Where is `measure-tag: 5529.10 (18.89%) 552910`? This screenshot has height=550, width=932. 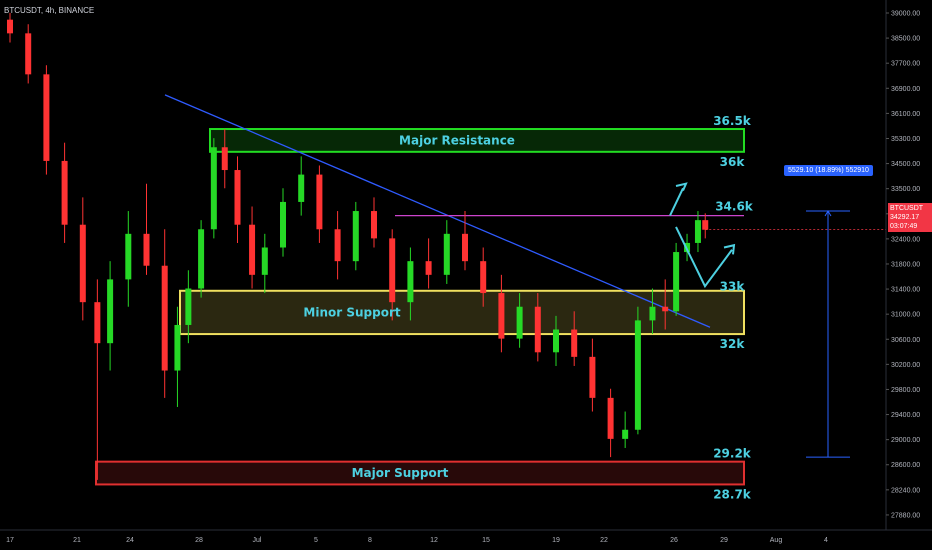 measure-tag: 5529.10 (18.89%) 552910 is located at coordinates (828, 170).